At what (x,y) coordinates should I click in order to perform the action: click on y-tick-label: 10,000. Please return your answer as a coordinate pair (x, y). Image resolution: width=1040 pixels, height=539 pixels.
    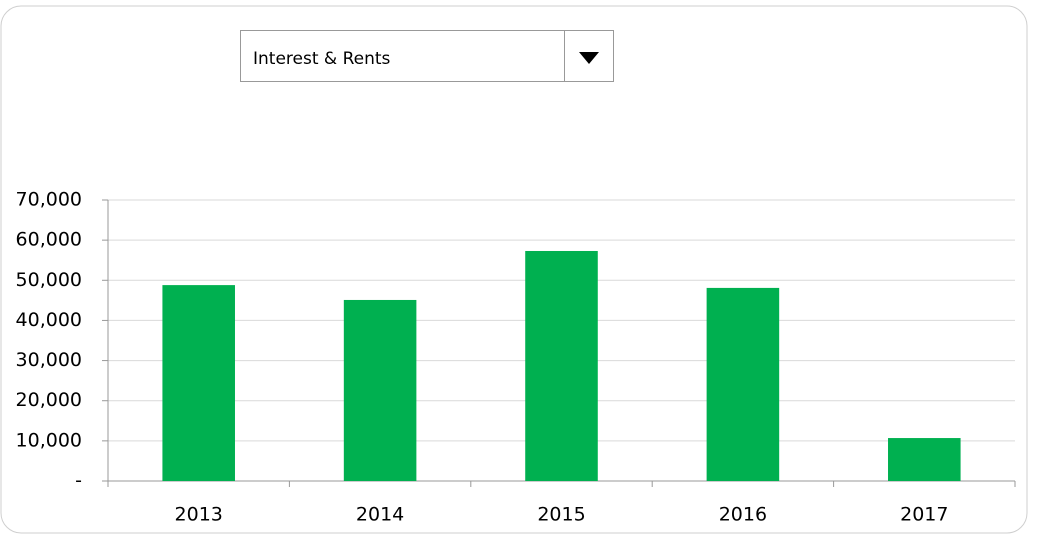
    Looking at the image, I should click on (49, 440).